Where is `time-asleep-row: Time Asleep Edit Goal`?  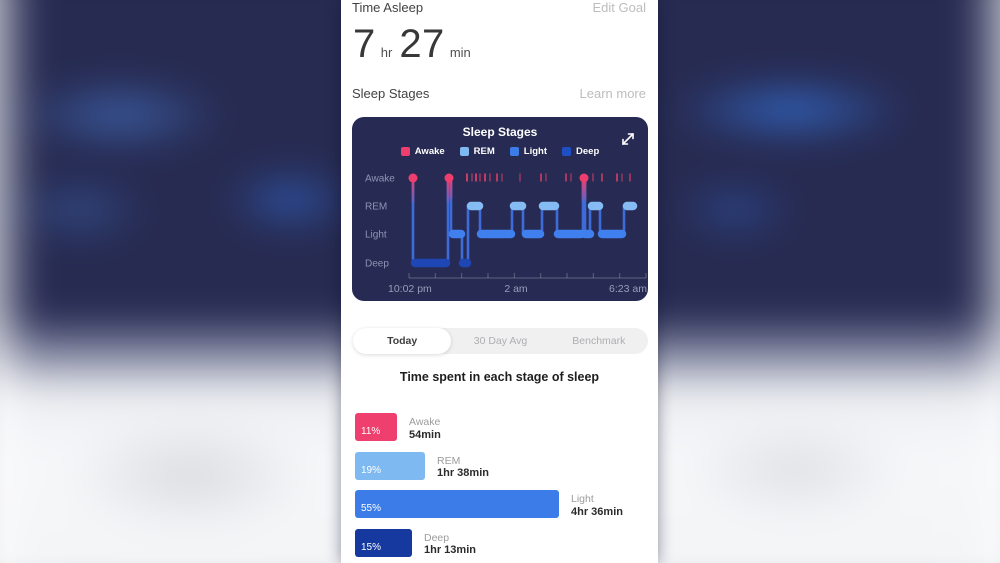
time-asleep-row: Time Asleep Edit Goal is located at coordinates (499, 7).